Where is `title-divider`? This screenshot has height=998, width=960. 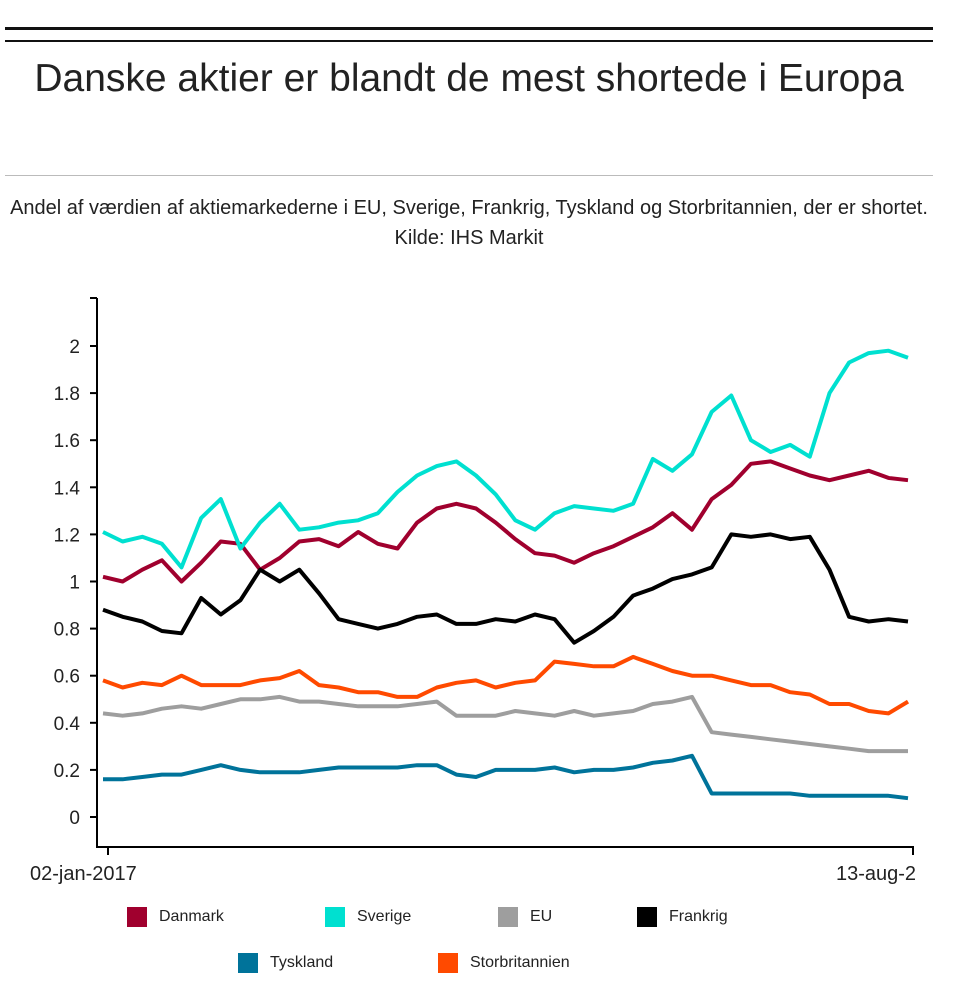 title-divider is located at coordinates (469, 175).